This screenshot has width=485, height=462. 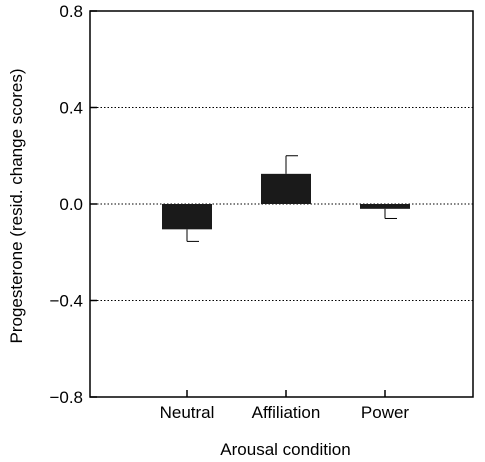 What do you see at coordinates (187, 412) in the screenshot?
I see `x-tick-label: Neutral` at bounding box center [187, 412].